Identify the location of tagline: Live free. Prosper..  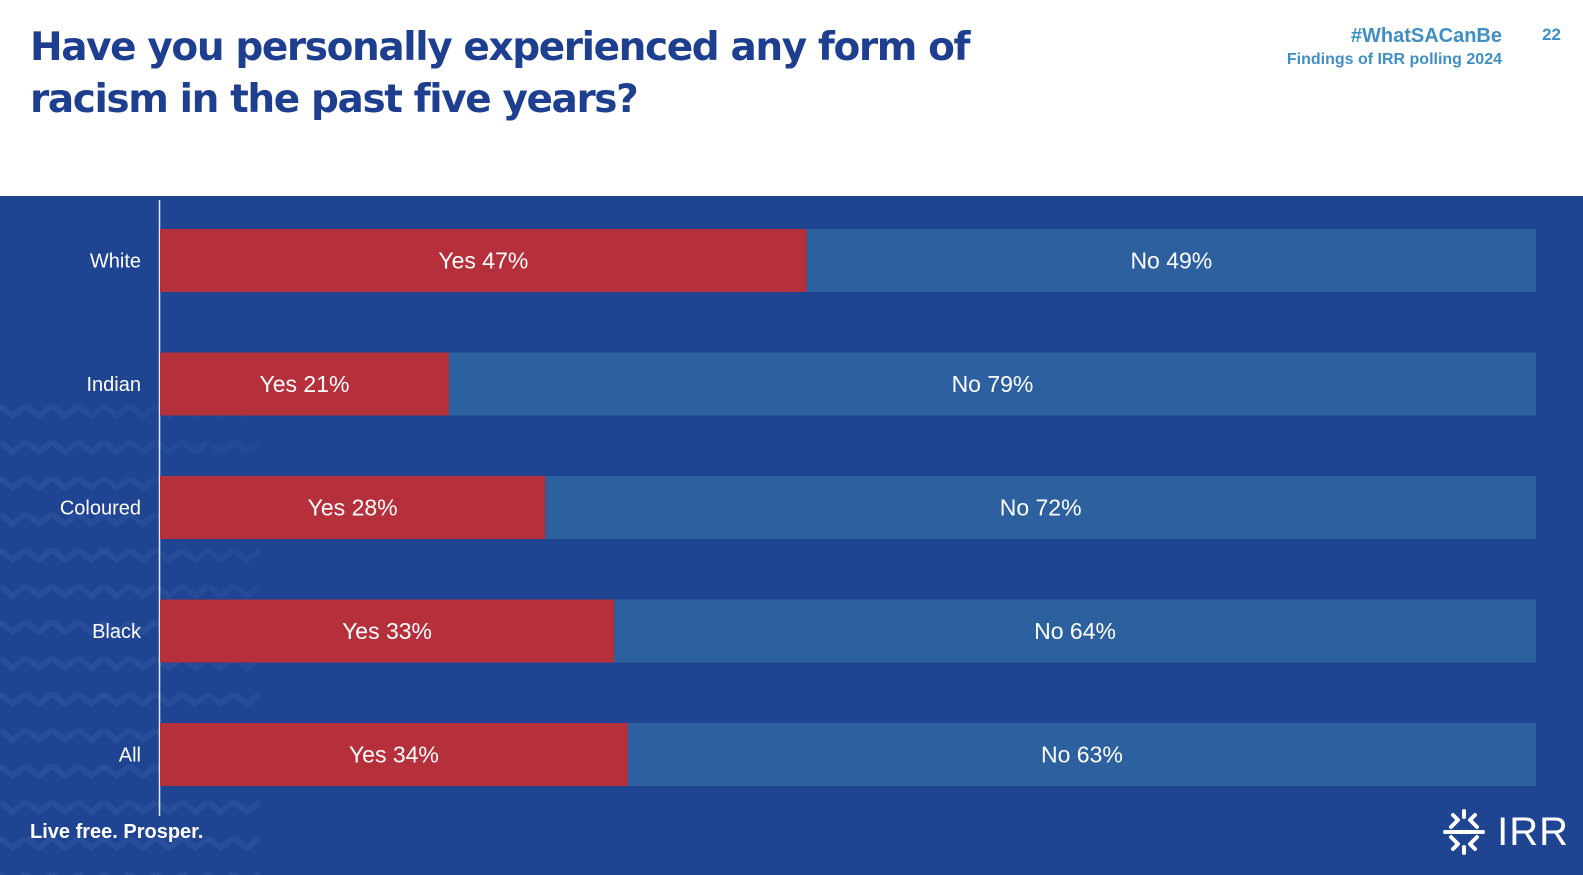
(117, 832).